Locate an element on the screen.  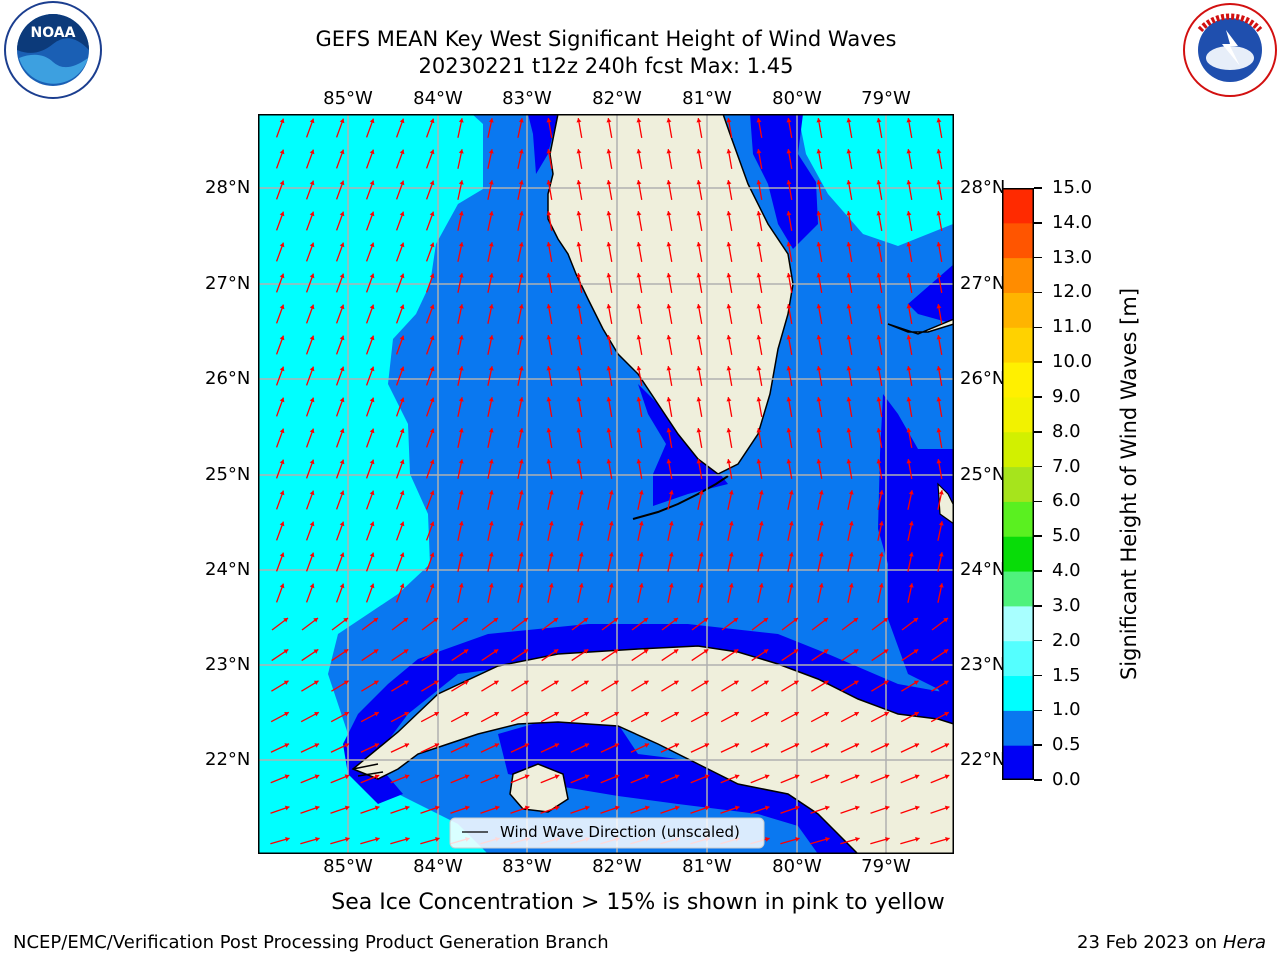
colorbar-band is located at coordinates (1018, 484).